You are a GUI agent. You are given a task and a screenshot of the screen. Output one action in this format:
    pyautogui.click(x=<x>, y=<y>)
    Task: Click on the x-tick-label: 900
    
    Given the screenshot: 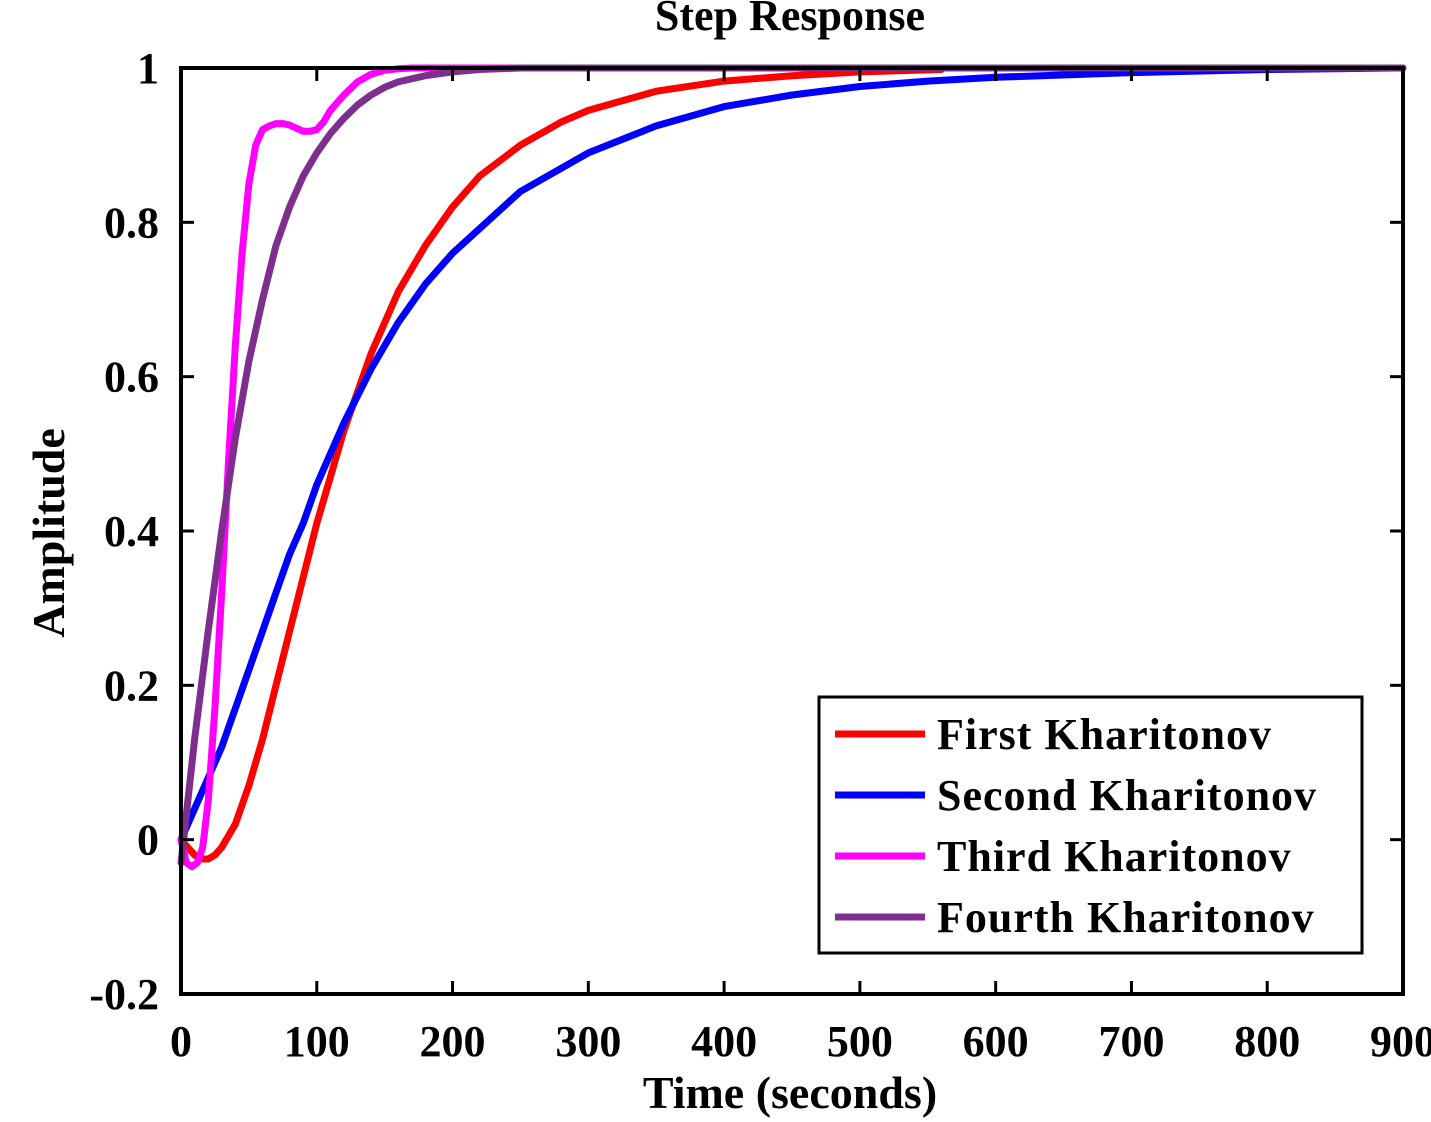 What is the action you would take?
    pyautogui.click(x=1400, y=1041)
    